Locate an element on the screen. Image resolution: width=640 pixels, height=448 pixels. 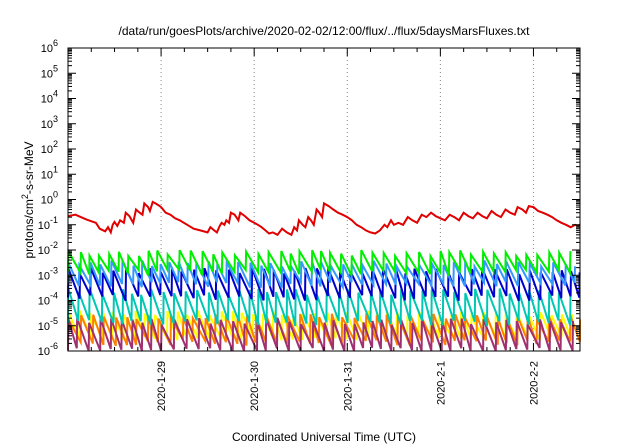
x-tick-label: 2020-1-29 is located at coordinates (162, 386).